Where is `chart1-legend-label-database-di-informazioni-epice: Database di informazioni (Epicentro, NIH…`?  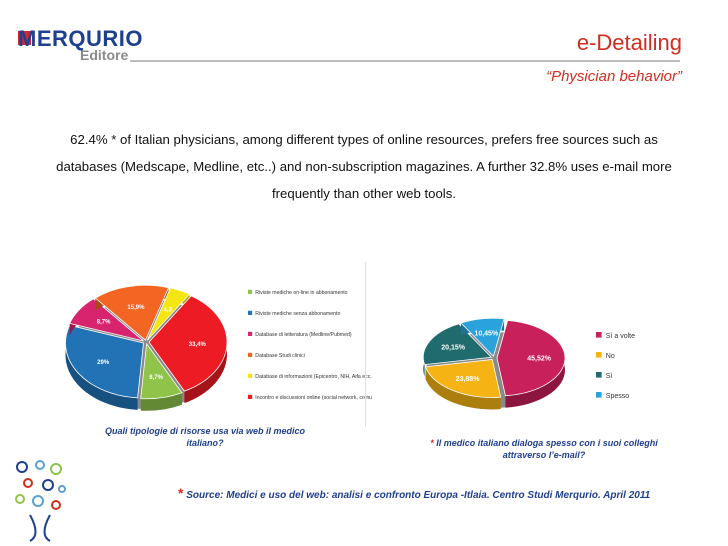 chart1-legend-label-database-di-informazioni-epice: Database di informazioni (Epicentro, NIH… is located at coordinates (313, 377).